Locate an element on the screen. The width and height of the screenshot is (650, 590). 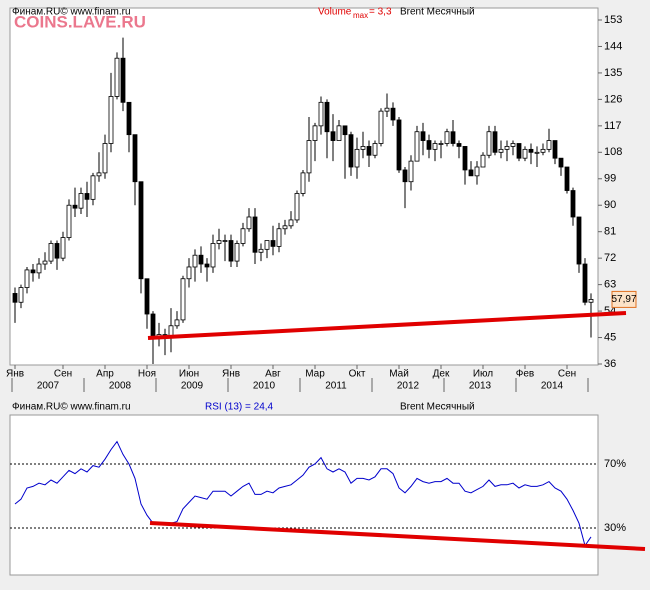
y-tick-label: 72 is located at coordinates (610, 258).